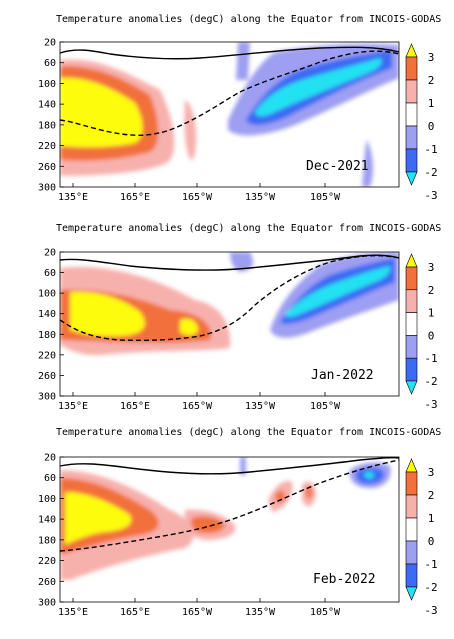 The width and height of the screenshot is (454, 639). Describe the element at coordinates (342, 375) in the screenshot. I see `month-label: Jan-2022` at that location.